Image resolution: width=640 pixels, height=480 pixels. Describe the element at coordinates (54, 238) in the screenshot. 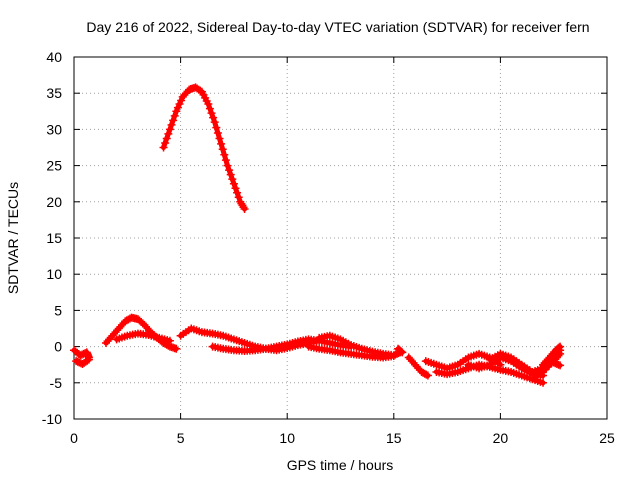

I see `y-tick-label: 15` at that location.